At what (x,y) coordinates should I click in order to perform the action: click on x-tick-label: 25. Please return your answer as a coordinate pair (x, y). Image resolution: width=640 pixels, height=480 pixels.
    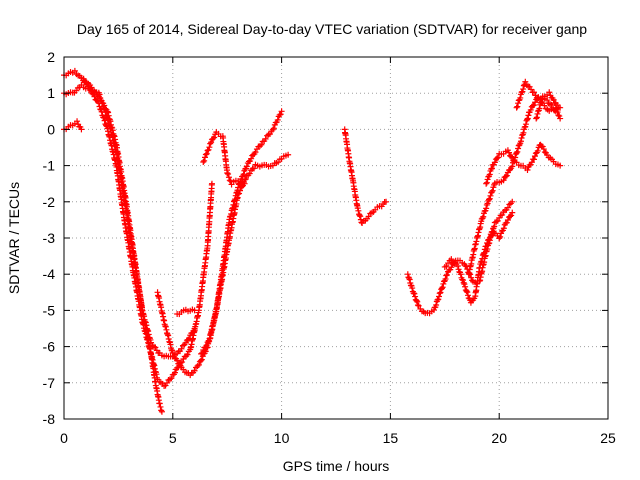
    Looking at the image, I should click on (608, 438).